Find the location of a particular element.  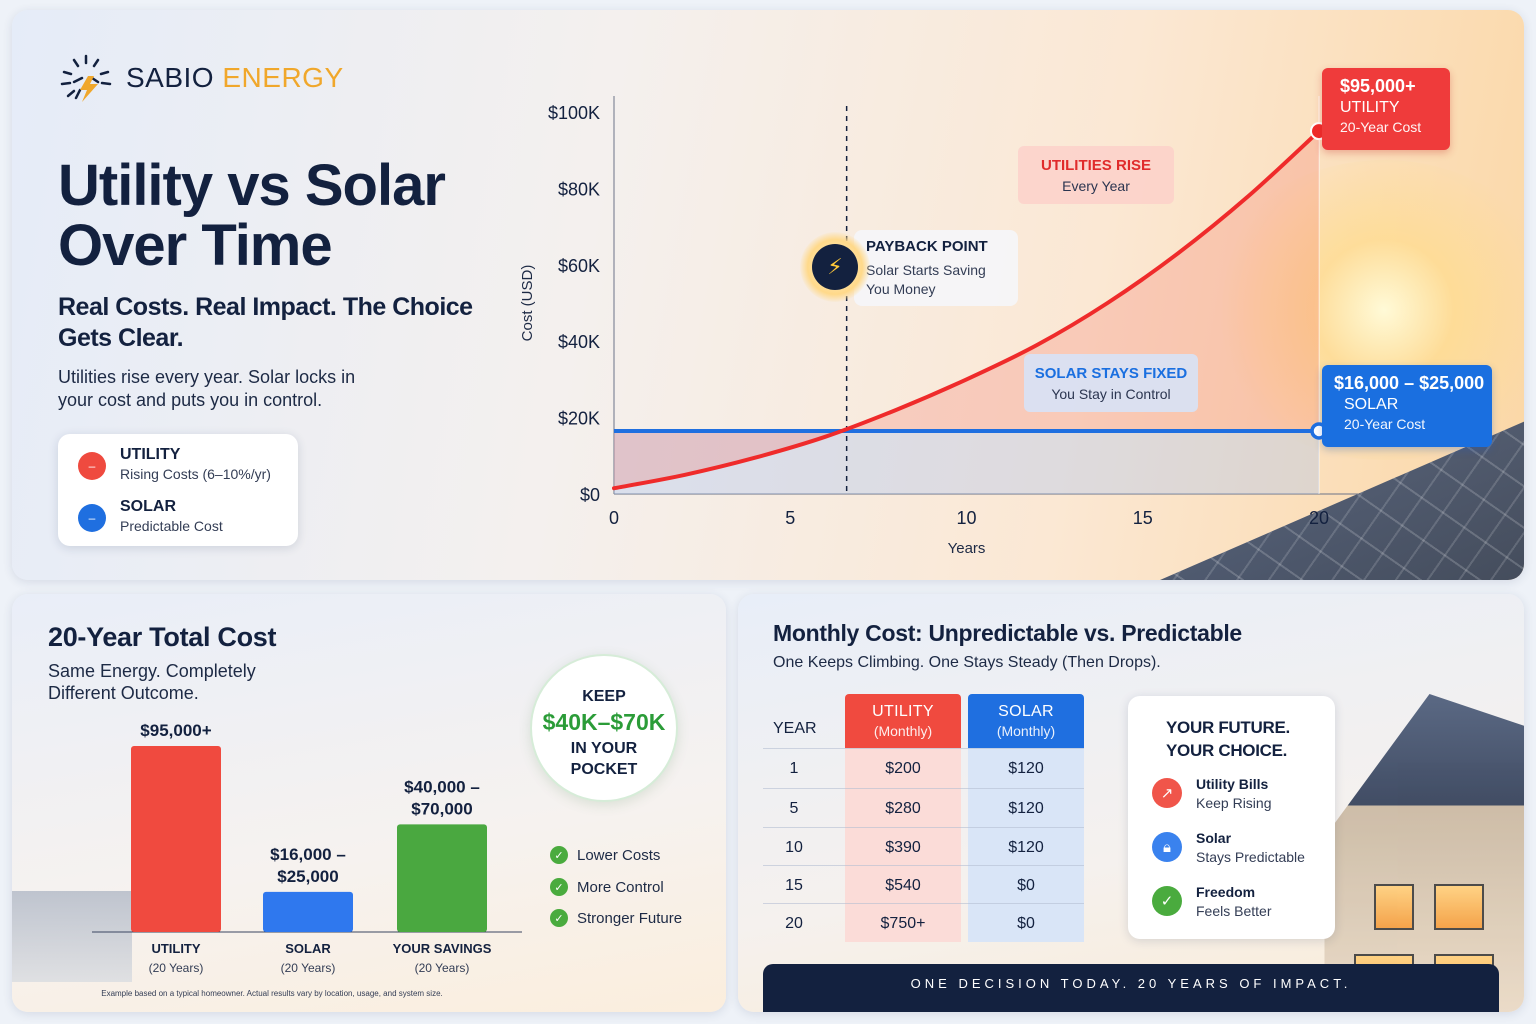

utilities-rise-callout: UTILITIES RISE Every Year is located at coordinates (1096, 175).